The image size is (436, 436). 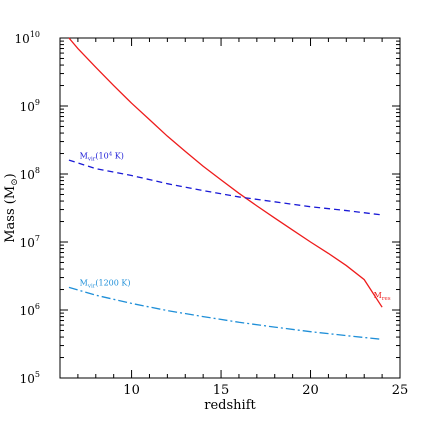 I want to click on series-label-2: Mvir(1200 K), so click(x=105, y=283).